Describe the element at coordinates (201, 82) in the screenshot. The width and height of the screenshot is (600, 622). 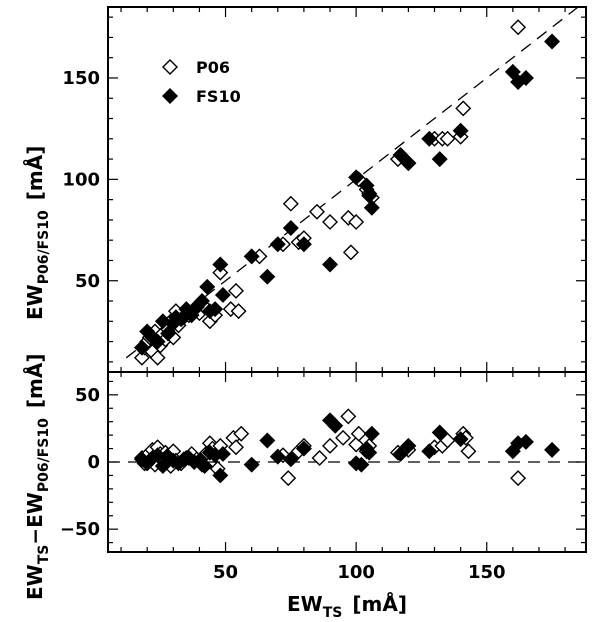
I see `legend: P06 FS10` at that location.